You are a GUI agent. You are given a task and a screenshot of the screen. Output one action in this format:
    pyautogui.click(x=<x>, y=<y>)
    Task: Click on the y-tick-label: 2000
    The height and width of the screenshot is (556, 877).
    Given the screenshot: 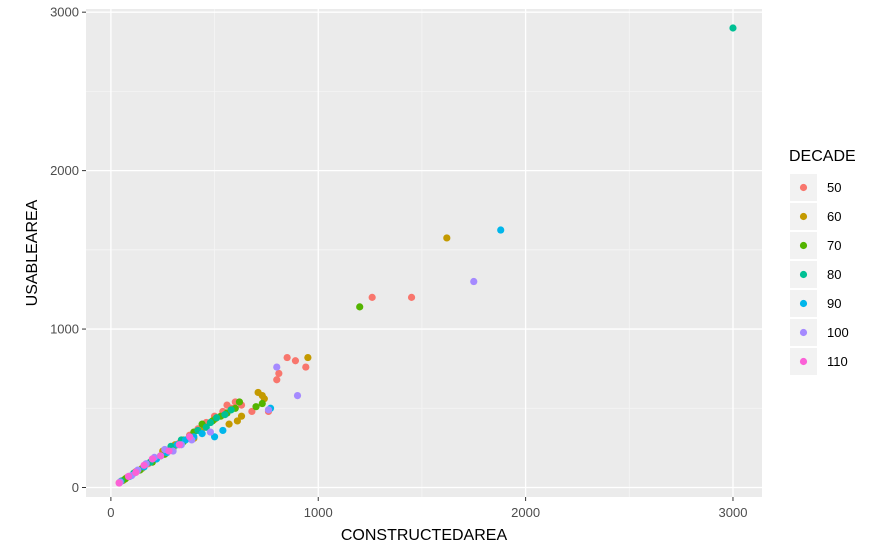 What is the action you would take?
    pyautogui.click(x=64, y=170)
    